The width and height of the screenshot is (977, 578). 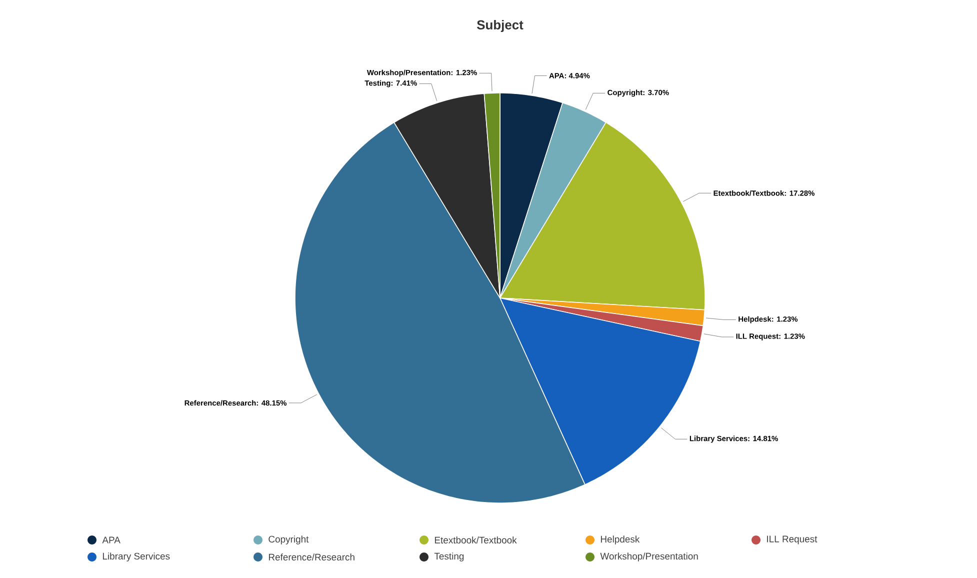 I want to click on legend-label: Copyright, so click(x=288, y=540).